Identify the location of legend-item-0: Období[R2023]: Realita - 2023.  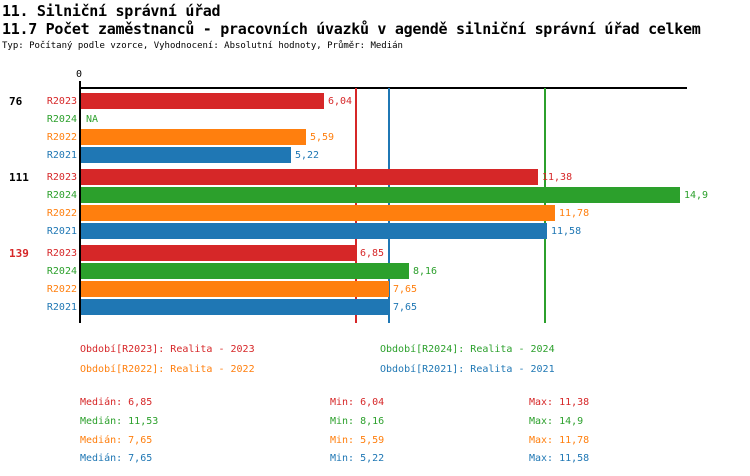
(167, 349).